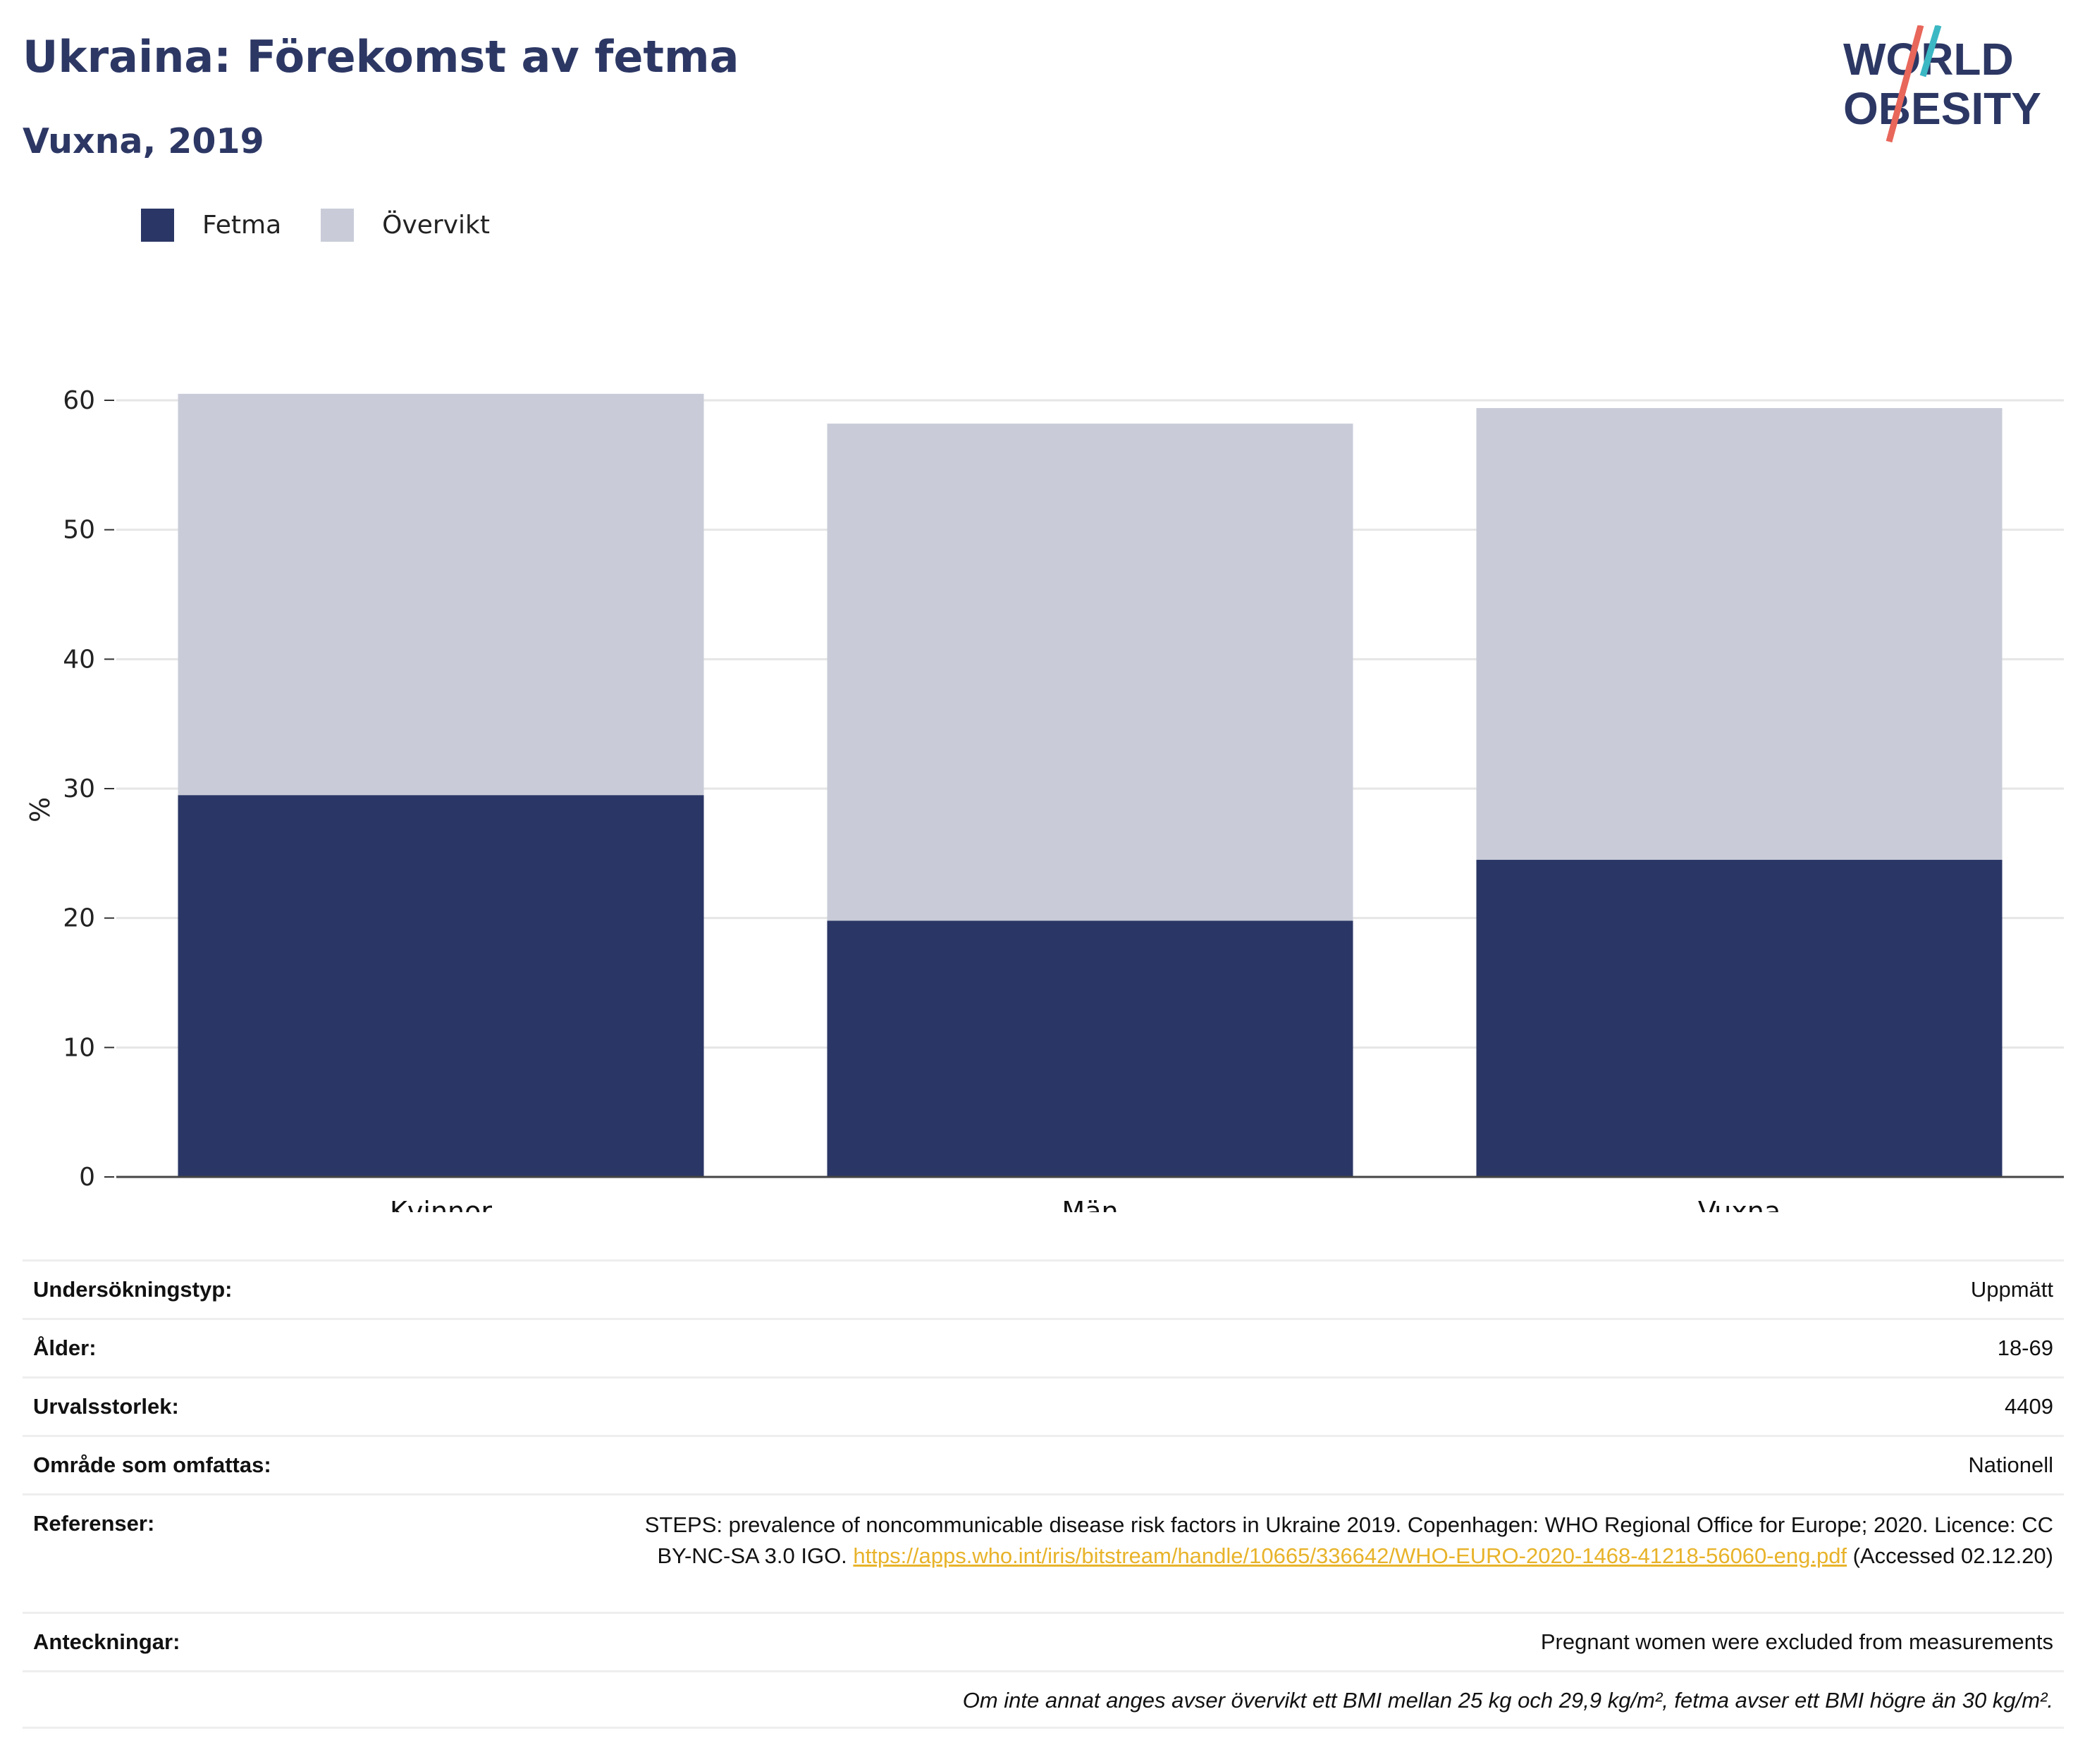 The image size is (2085, 1764). What do you see at coordinates (133, 1289) in the screenshot?
I see `info-label: Undersökningstyp:` at bounding box center [133, 1289].